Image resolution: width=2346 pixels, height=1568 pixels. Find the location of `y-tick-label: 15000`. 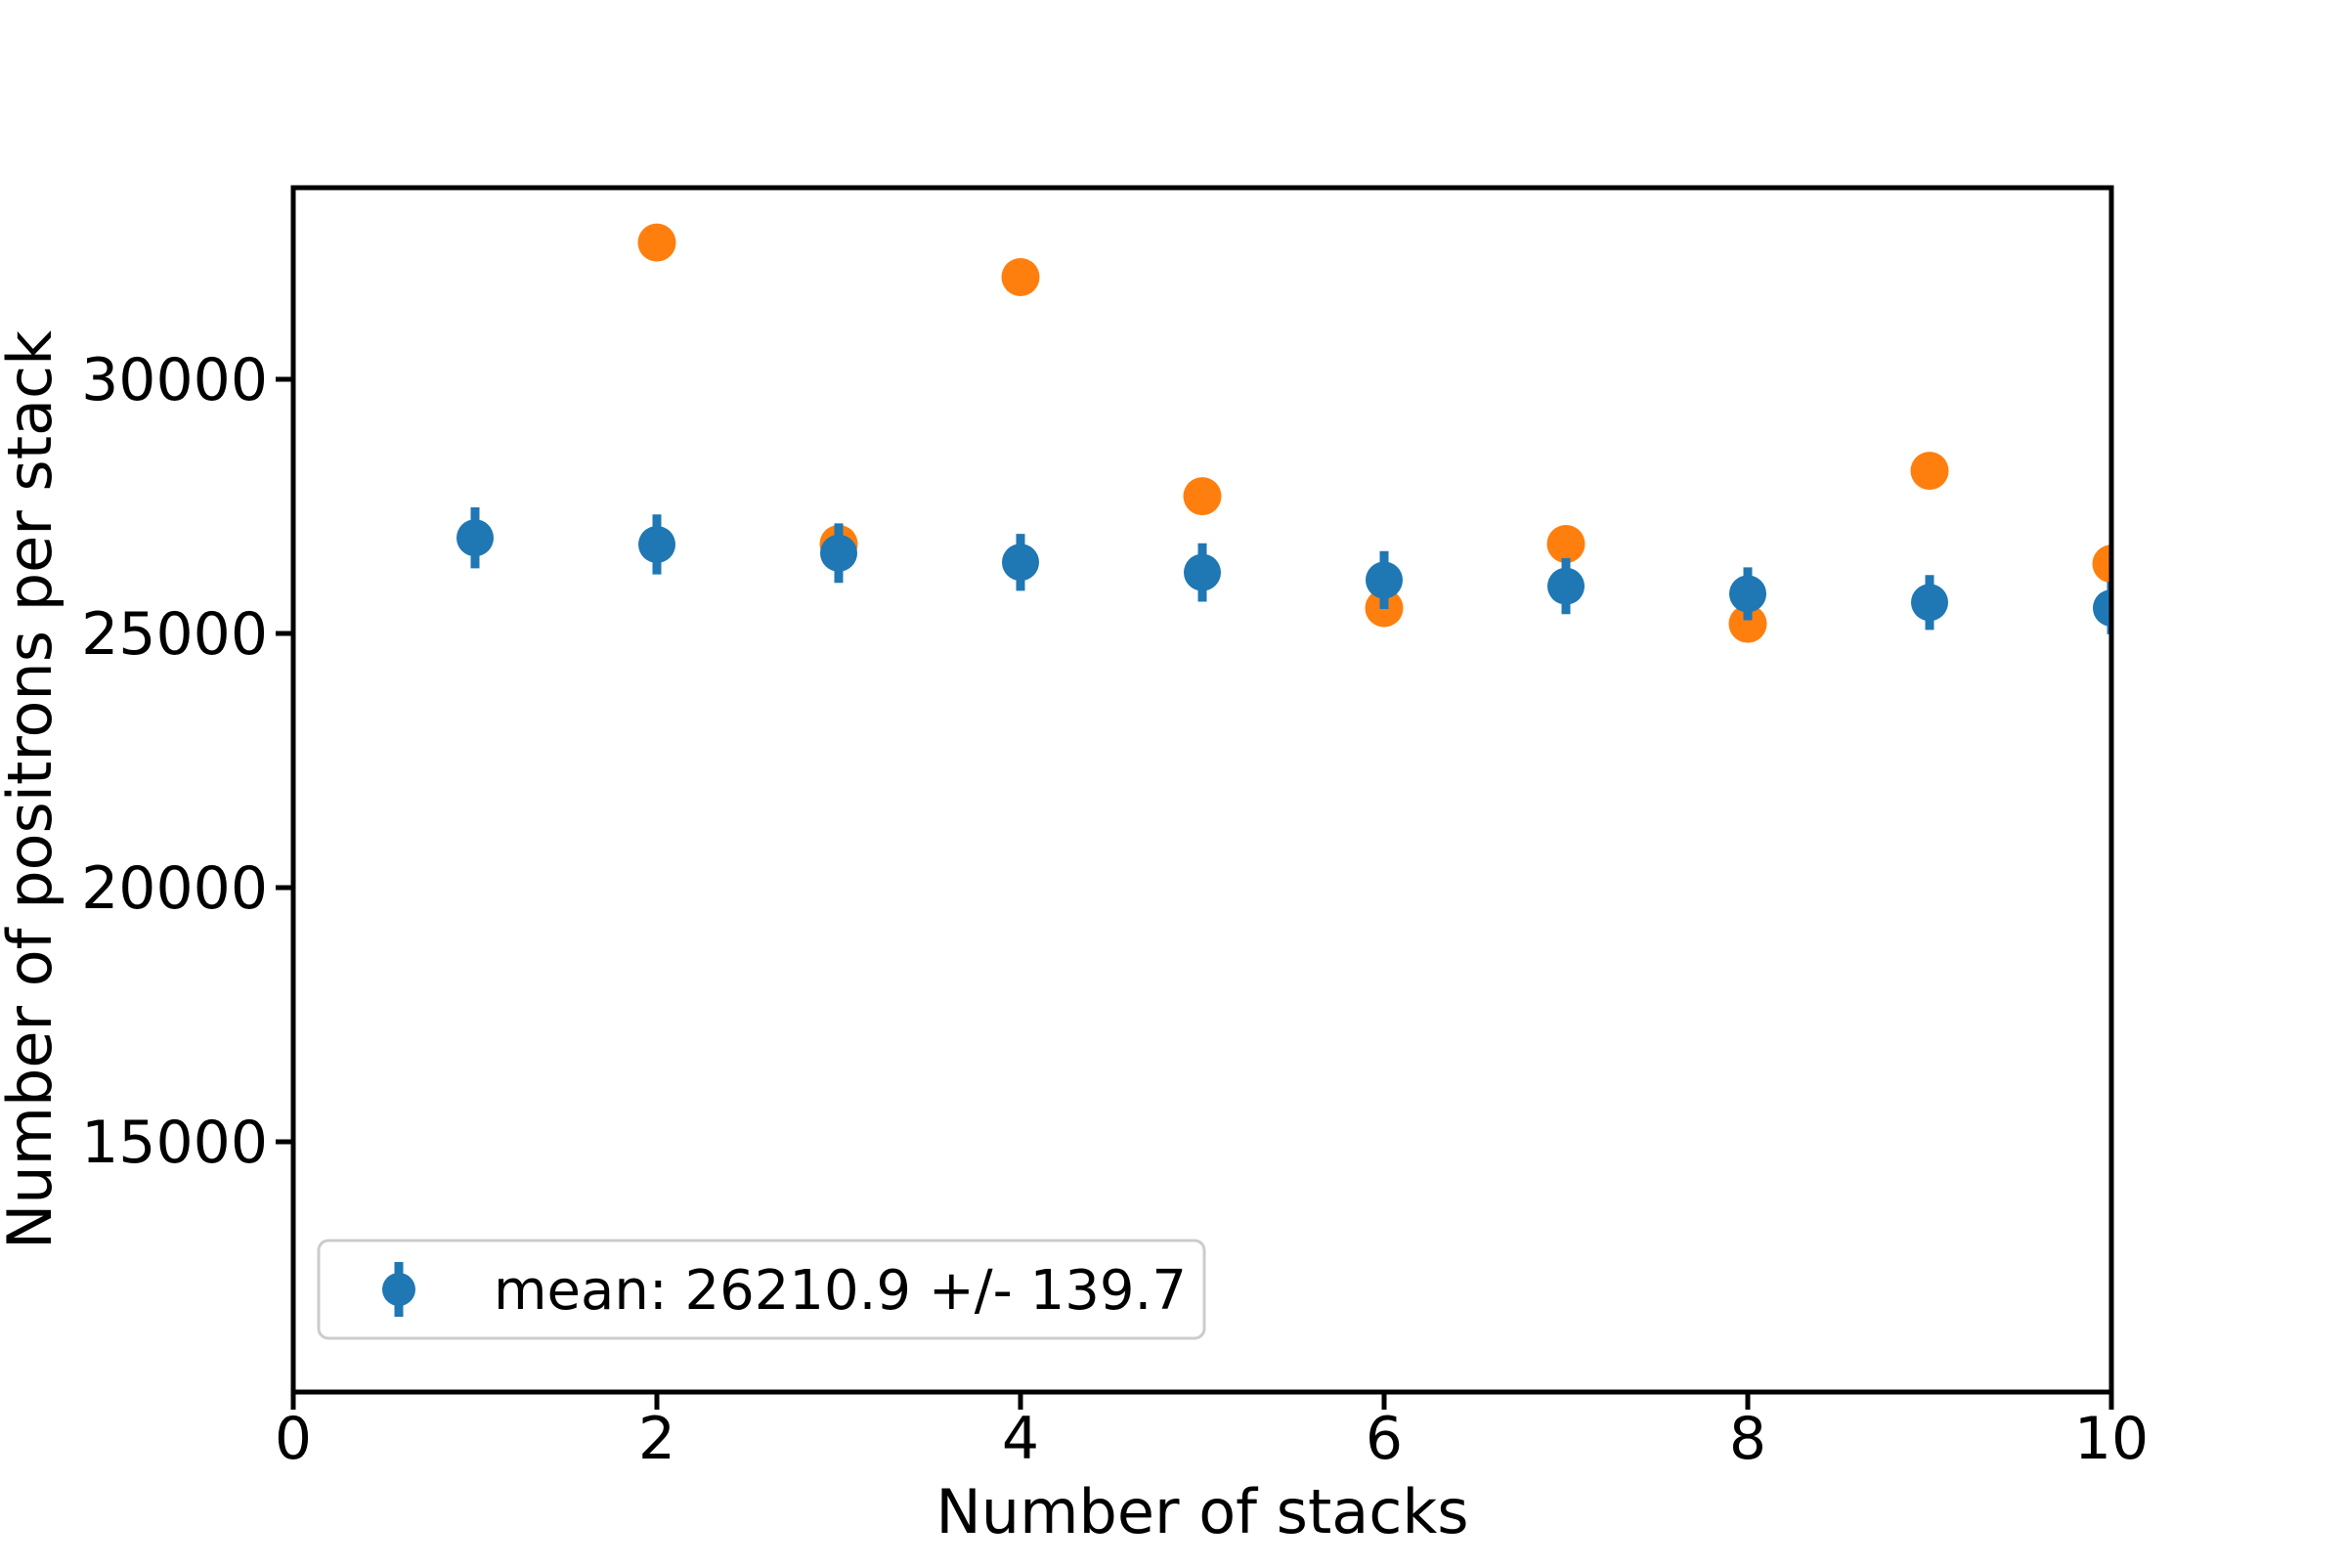

y-tick-label: 15000 is located at coordinates (175, 1143).